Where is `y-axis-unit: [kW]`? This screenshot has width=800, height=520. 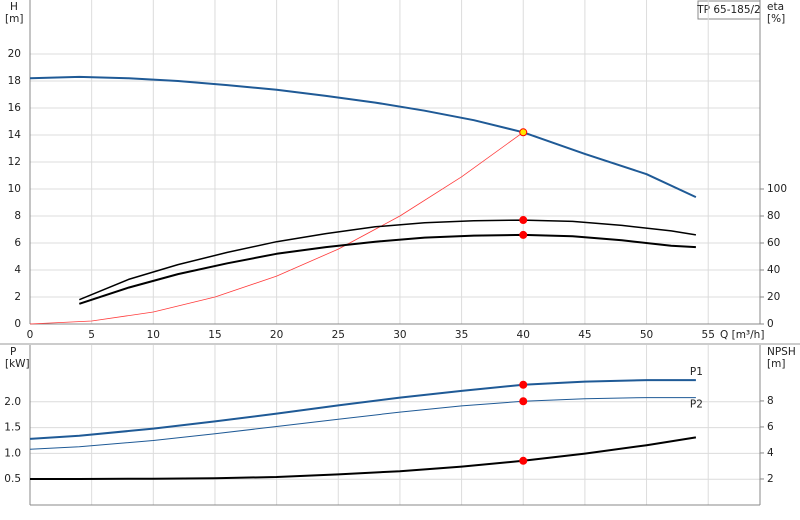 y-axis-unit: [kW] is located at coordinates (17, 364).